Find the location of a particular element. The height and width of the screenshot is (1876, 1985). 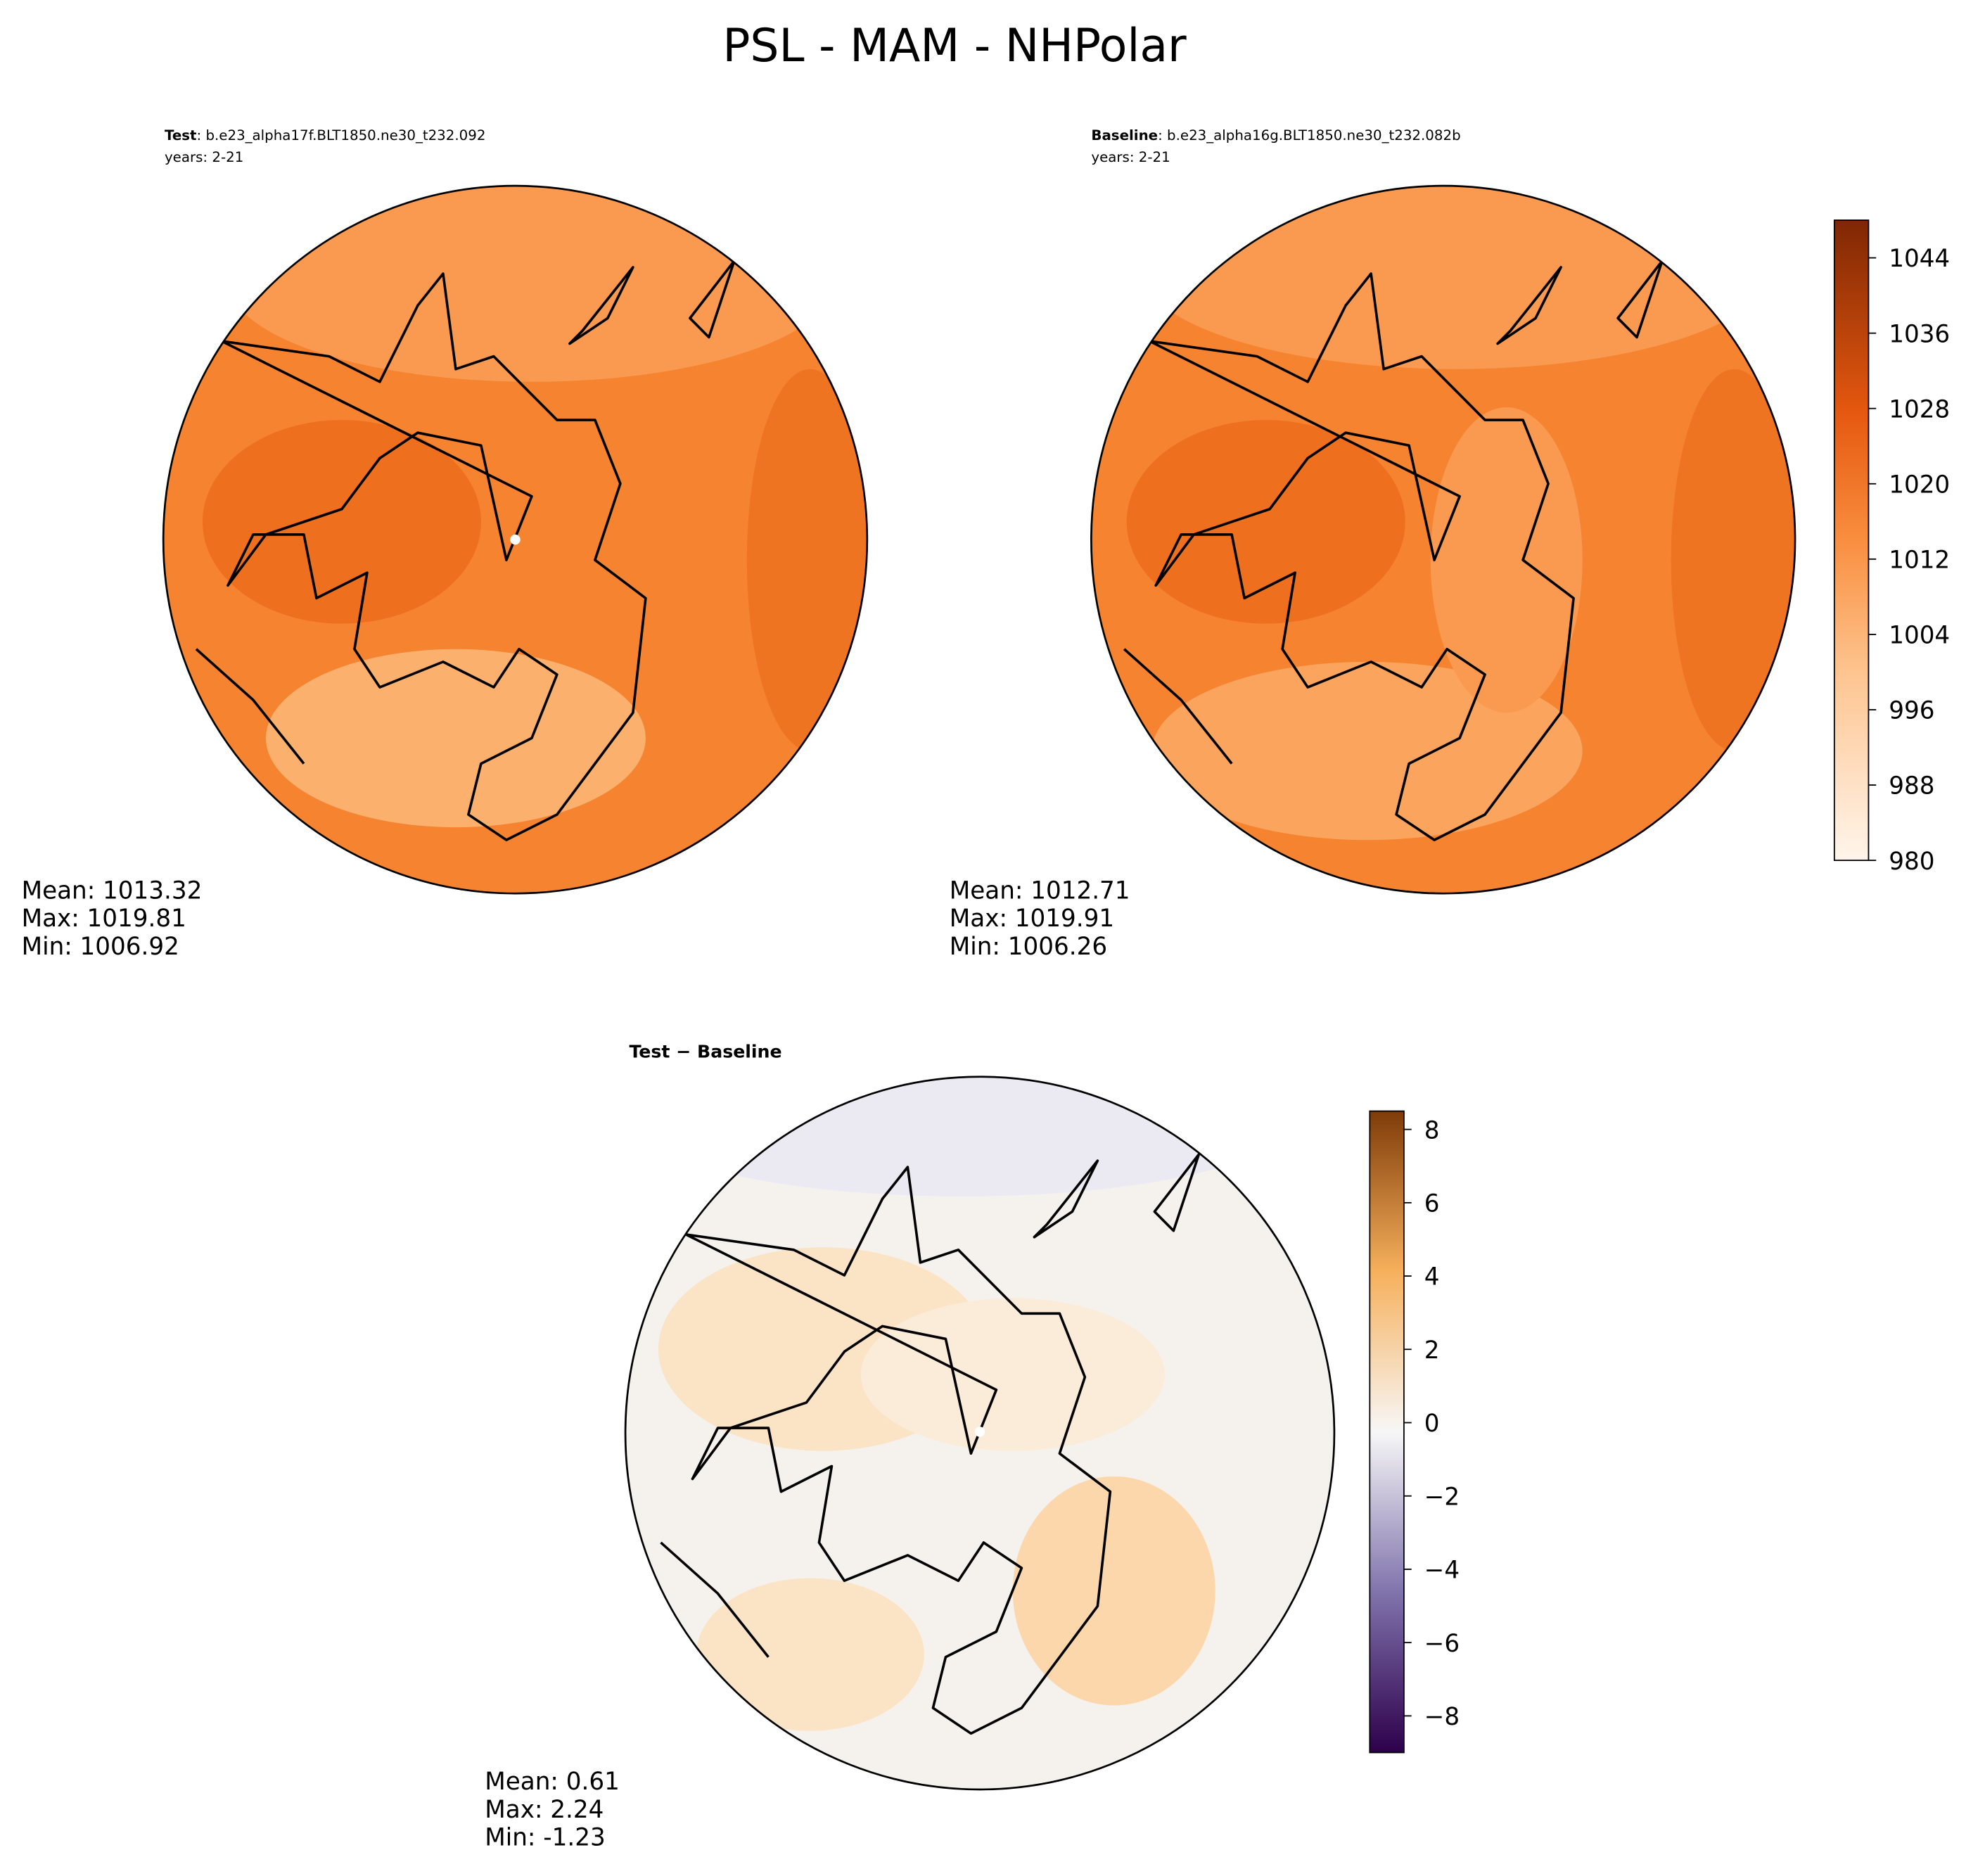

panel-title-rest: : b.e23_alpha17f.BLT1850.ne30_t232.092 is located at coordinates (342, 135).